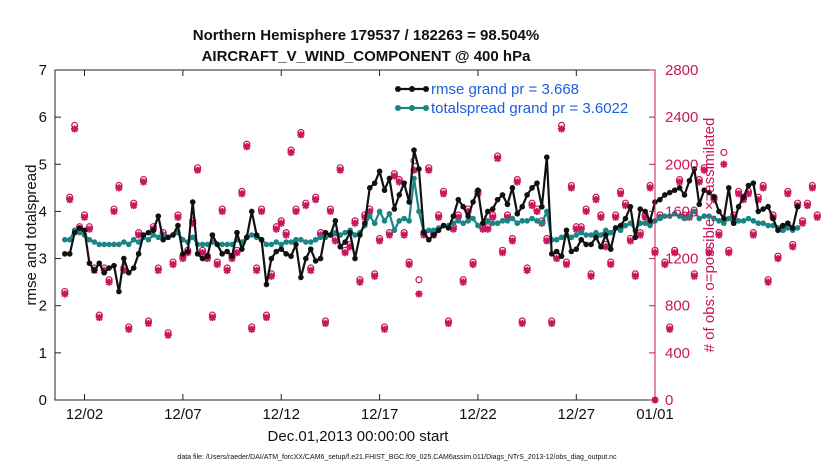 The width and height of the screenshot is (830, 470). I want to click on y-right-tick-label: 1600, so click(681, 211).